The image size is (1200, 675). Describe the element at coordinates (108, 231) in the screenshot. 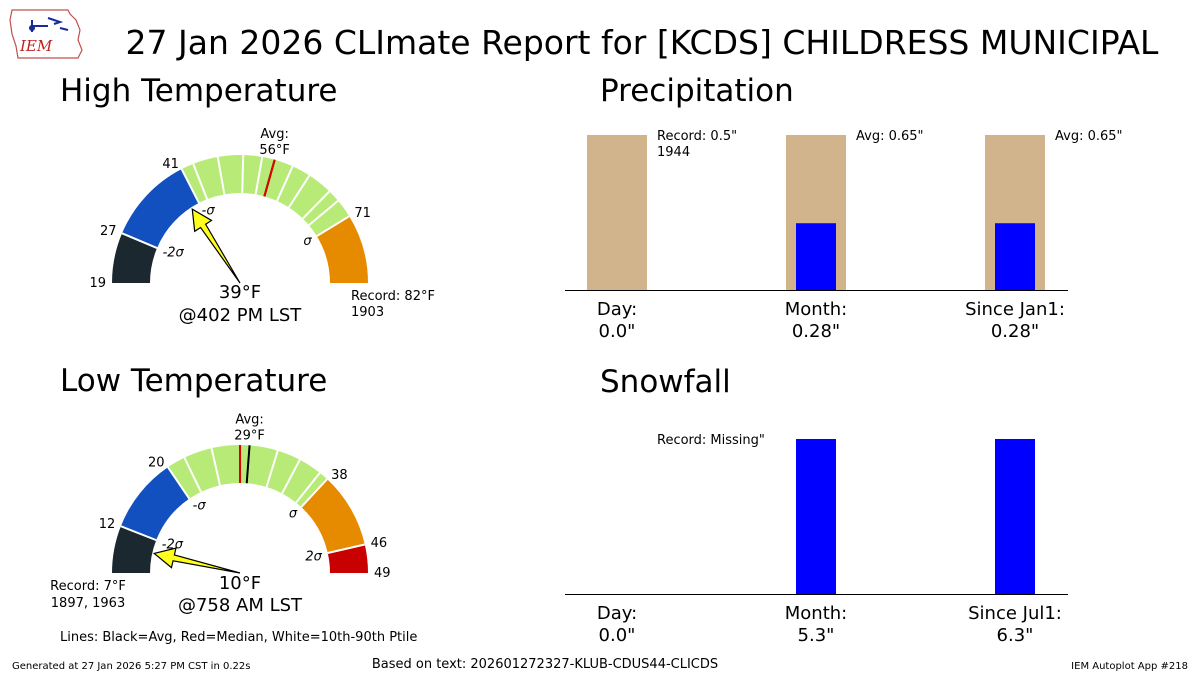

I see `gauge-tick-label: 27` at that location.